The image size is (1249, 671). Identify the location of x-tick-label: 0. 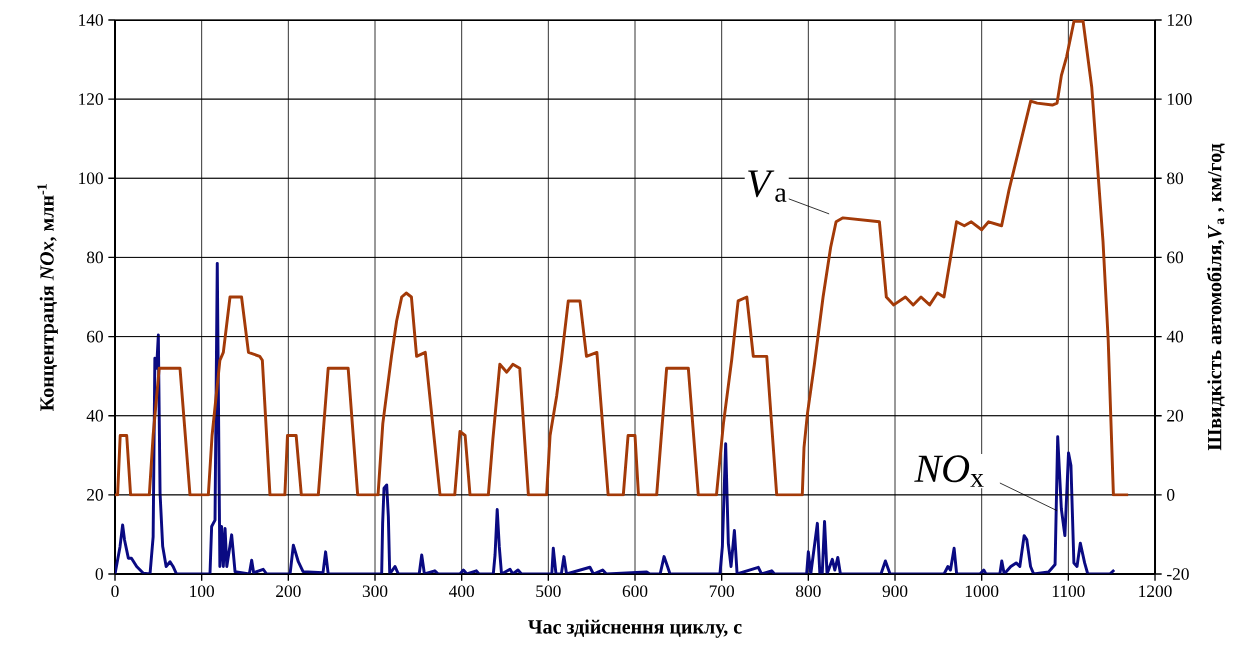
(115, 591).